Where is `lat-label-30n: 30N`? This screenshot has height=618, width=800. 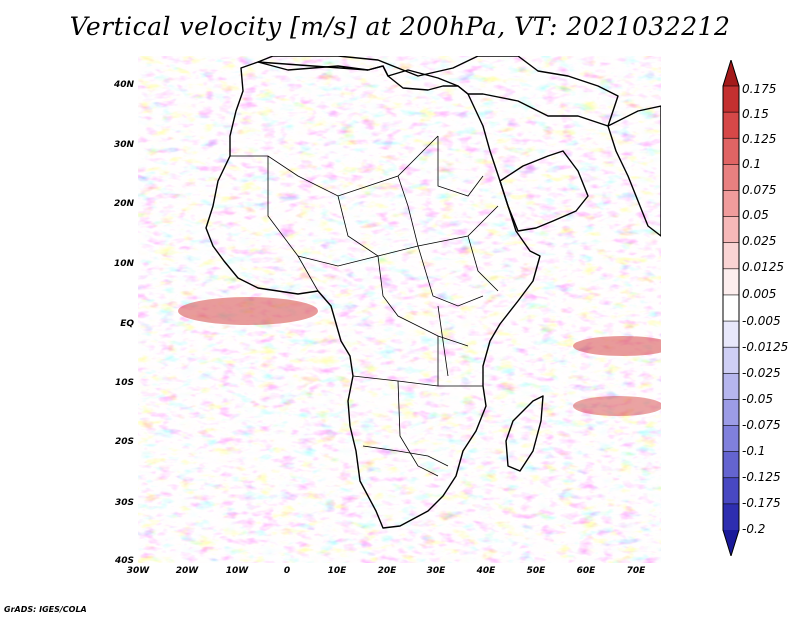 lat-label-30n: 30N is located at coordinates (123, 145).